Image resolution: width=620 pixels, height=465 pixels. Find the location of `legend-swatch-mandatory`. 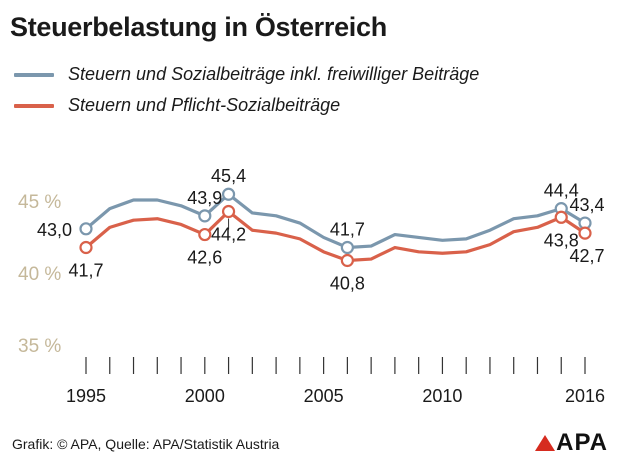

legend-swatch-mandatory is located at coordinates (34, 105).